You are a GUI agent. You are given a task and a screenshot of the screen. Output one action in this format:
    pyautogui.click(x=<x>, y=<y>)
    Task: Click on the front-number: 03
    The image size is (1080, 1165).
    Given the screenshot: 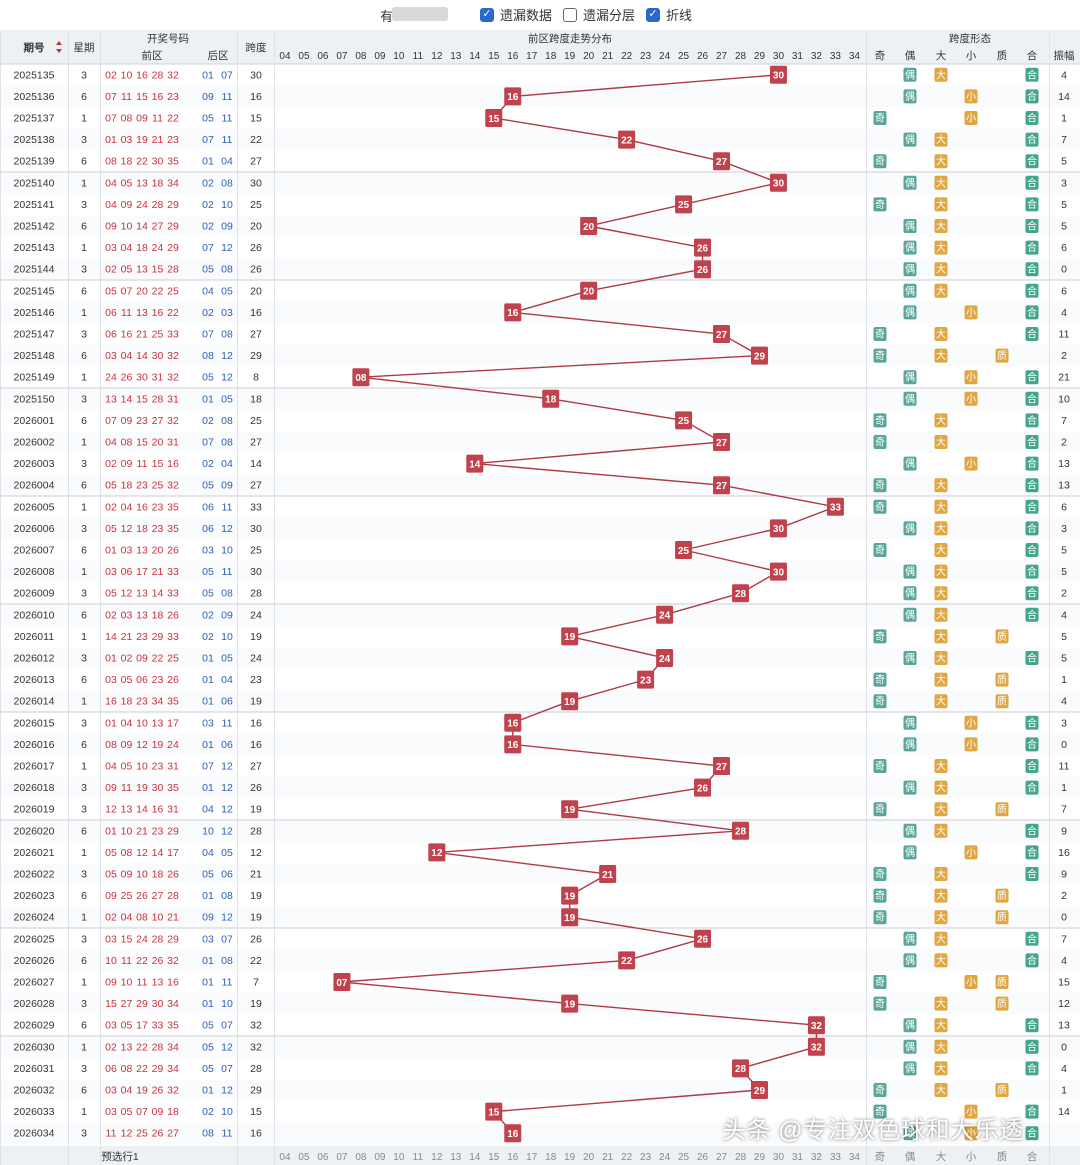 What is the action you would take?
    pyautogui.click(x=111, y=356)
    